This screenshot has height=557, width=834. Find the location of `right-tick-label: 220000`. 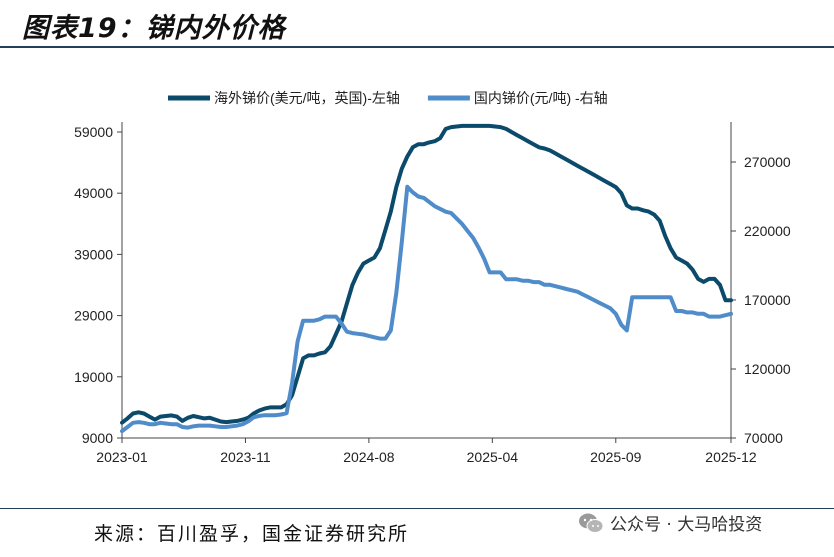

right-tick-label: 220000 is located at coordinates (767, 231).